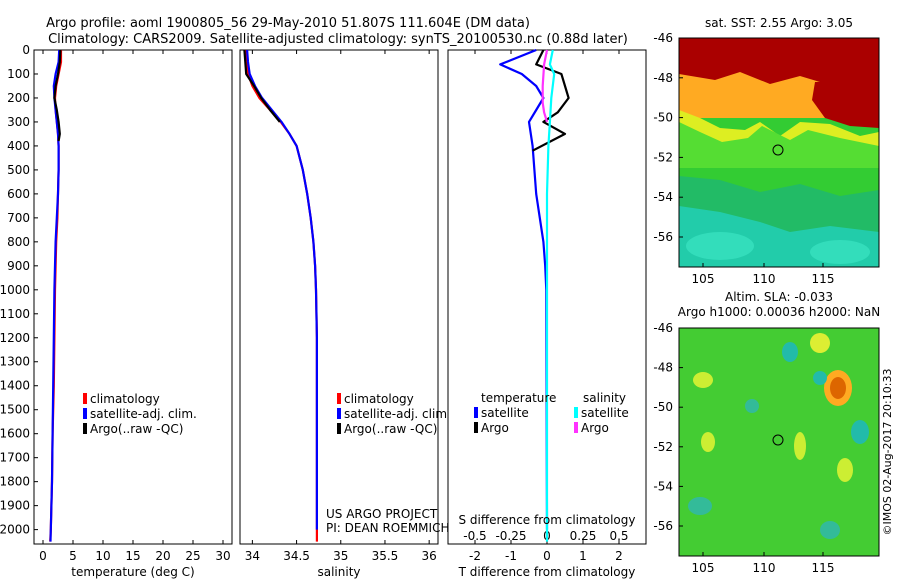 The image size is (900, 580). Describe the element at coordinates (18, 170) in the screenshot. I see `depth-tick-label: 500` at that location.